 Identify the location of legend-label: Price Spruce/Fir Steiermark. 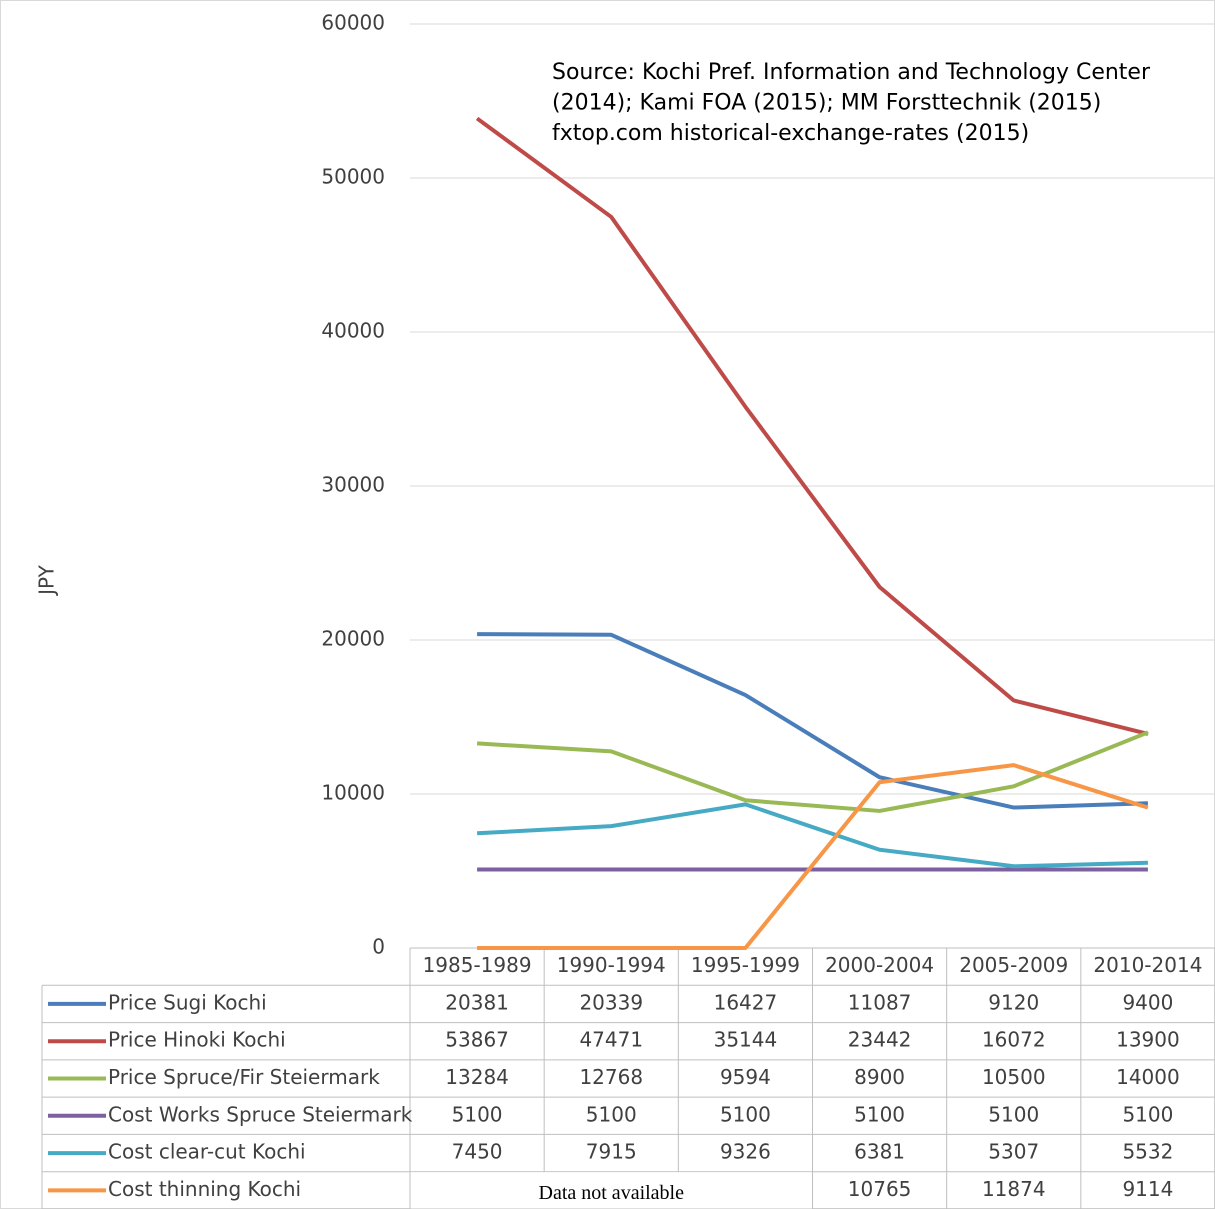
(244, 1077).